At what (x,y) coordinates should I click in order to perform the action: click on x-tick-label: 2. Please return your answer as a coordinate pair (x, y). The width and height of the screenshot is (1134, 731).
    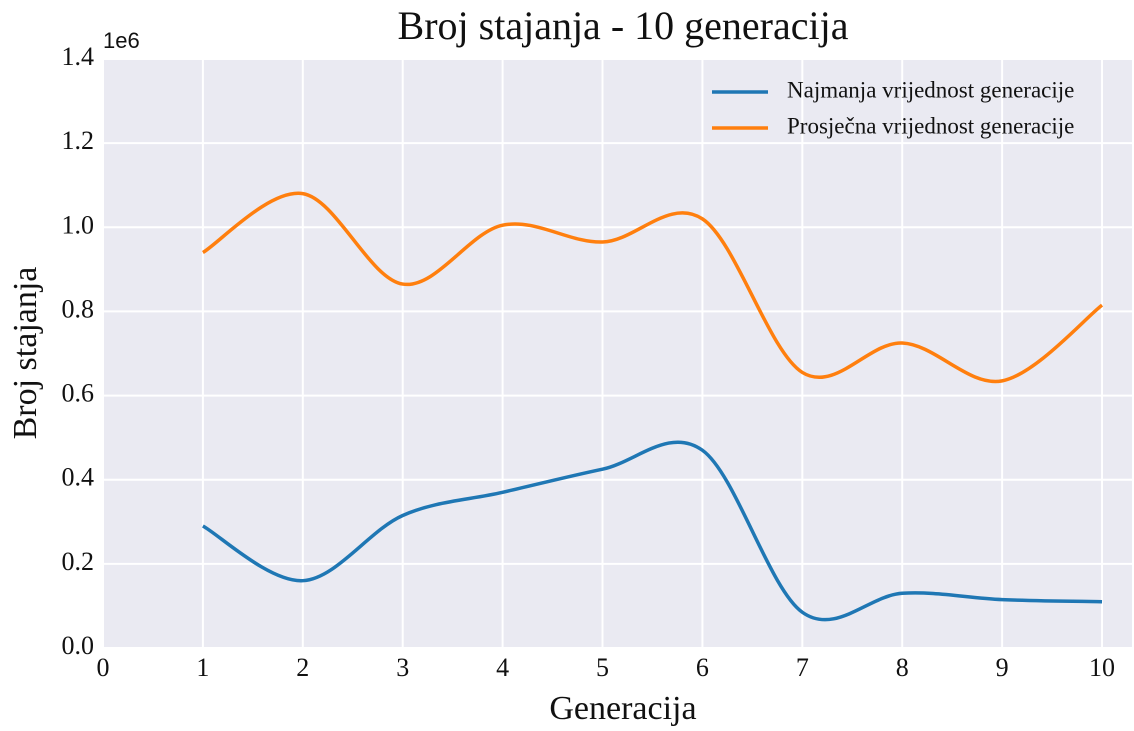
    Looking at the image, I should click on (302, 667).